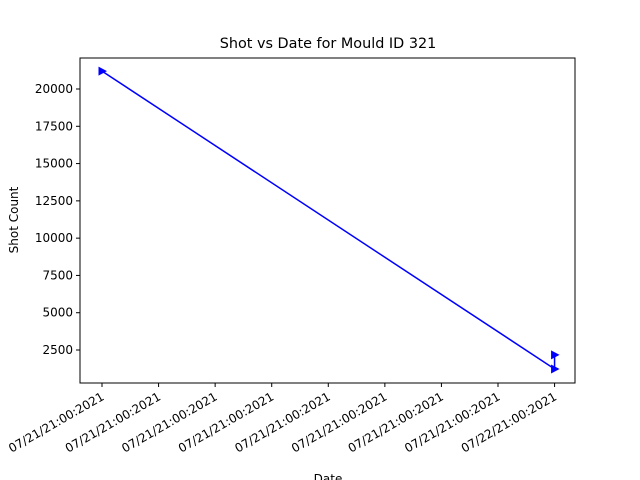 This screenshot has height=480, width=640. What do you see at coordinates (54, 89) in the screenshot?
I see `y-tick-label: 20000` at bounding box center [54, 89].